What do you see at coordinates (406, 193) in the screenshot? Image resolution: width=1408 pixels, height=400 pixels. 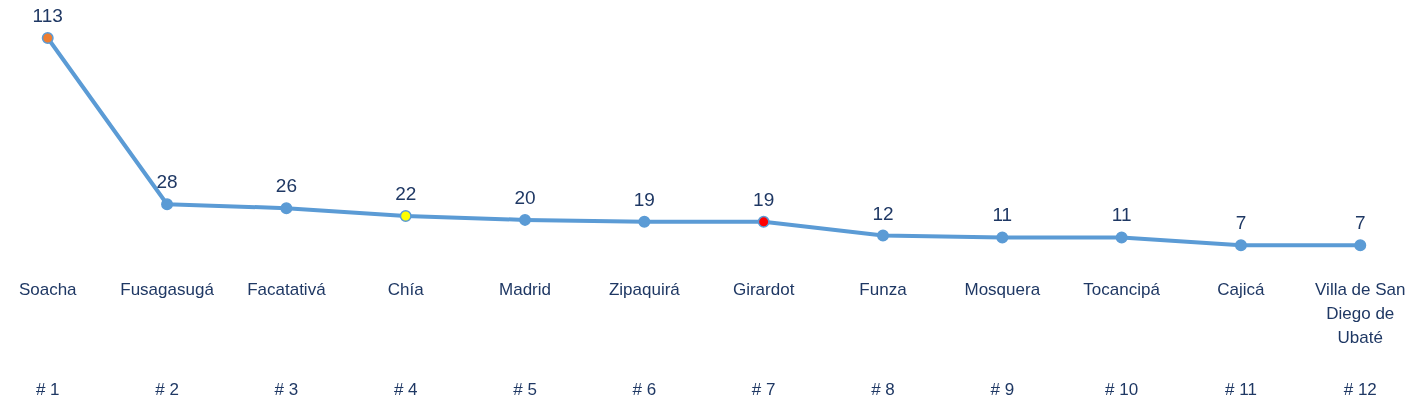 I see `data-label: 22` at bounding box center [406, 193].